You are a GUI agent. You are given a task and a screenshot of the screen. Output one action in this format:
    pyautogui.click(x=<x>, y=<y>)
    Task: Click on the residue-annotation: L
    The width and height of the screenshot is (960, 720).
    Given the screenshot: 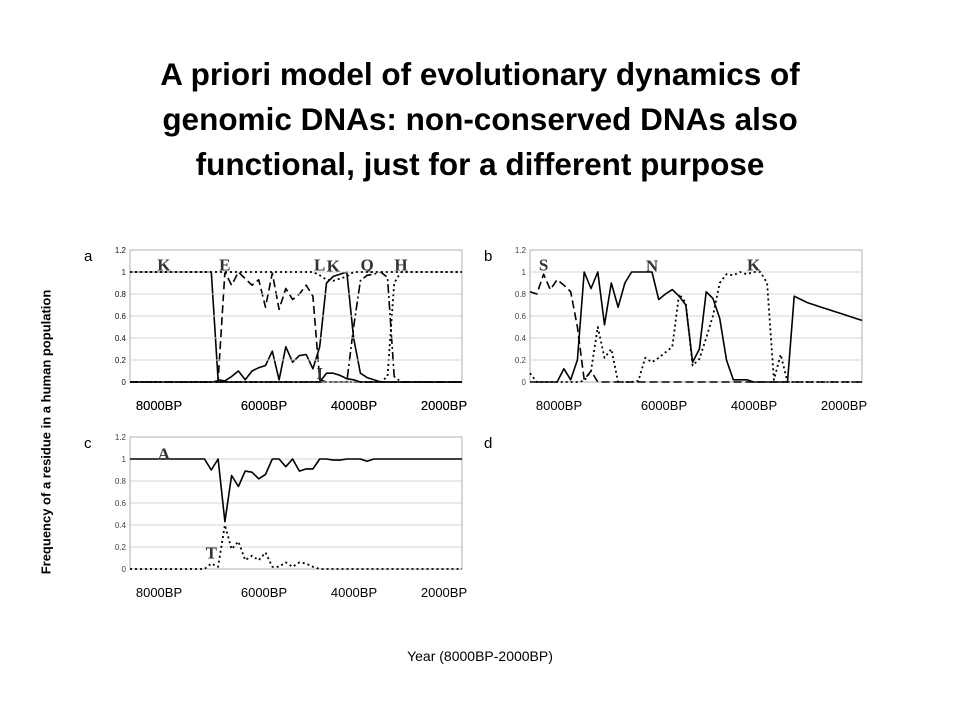 What is the action you would take?
    pyautogui.click(x=319, y=264)
    